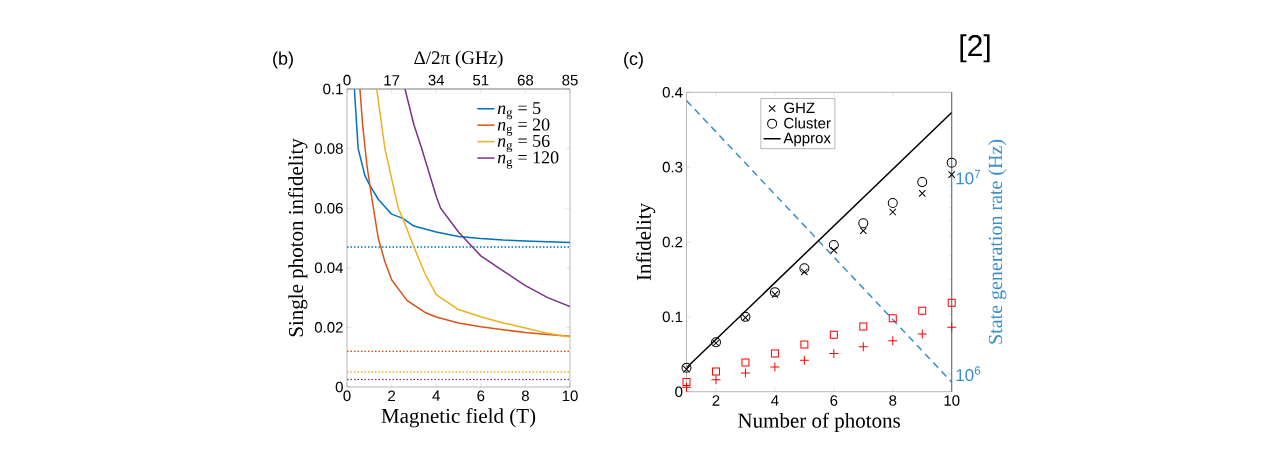 This screenshot has width=1264, height=464. I want to click on legend-label: Approx, so click(807, 139).